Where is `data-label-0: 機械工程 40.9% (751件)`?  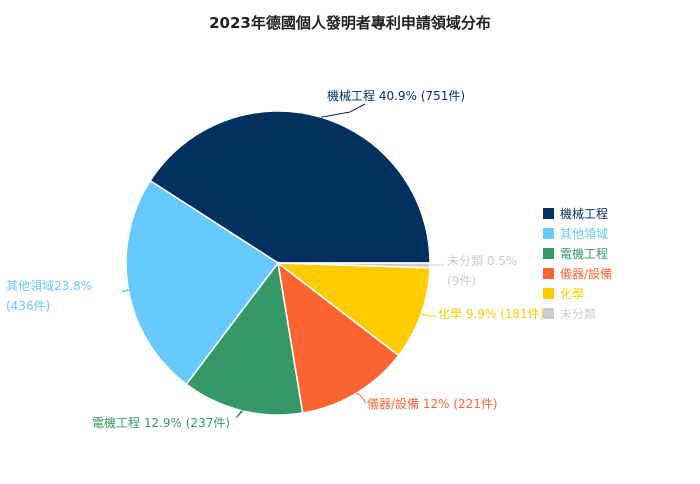
data-label-0: 機械工程 40.9% (751件) is located at coordinates (396, 95).